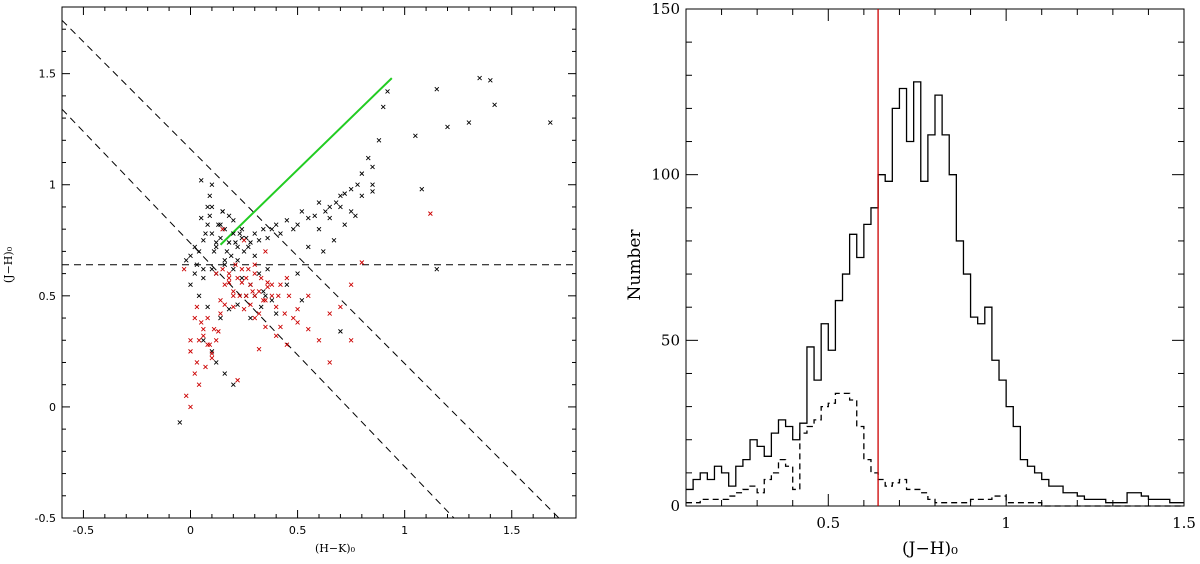 The height and width of the screenshot is (564, 1200). What do you see at coordinates (48, 296) in the screenshot?
I see `left-y-tick-label: 0.5` at bounding box center [48, 296].